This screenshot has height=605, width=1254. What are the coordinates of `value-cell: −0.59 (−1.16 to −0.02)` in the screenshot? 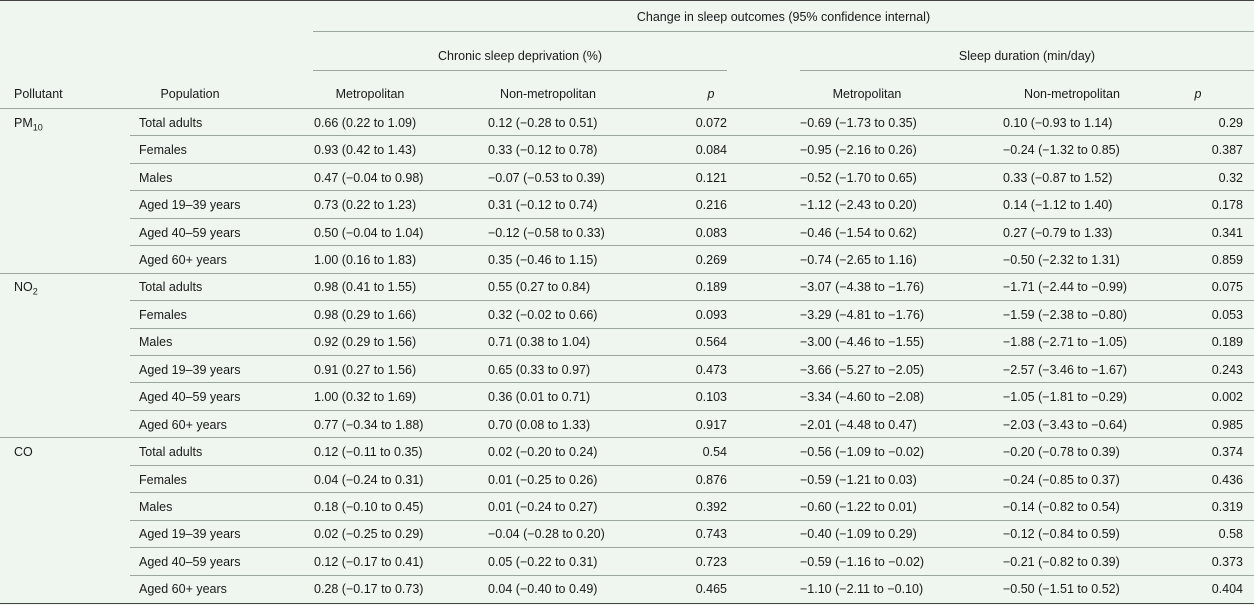 It's located at (862, 561).